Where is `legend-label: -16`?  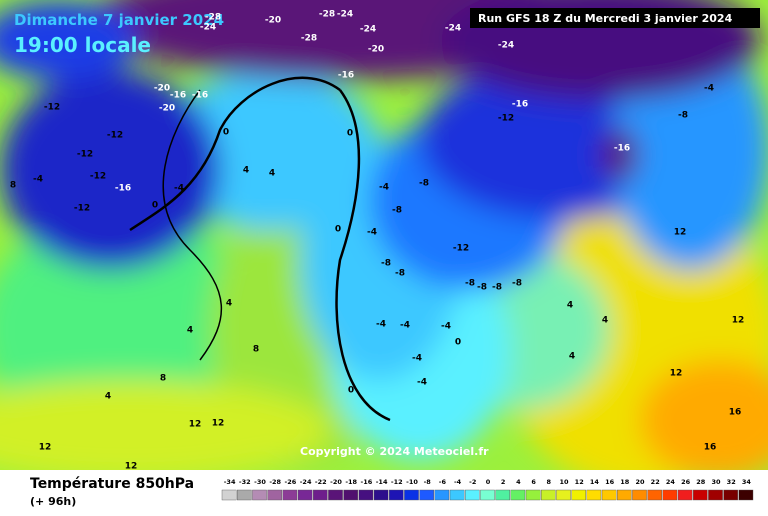
legend-label: -16 is located at coordinates (367, 482).